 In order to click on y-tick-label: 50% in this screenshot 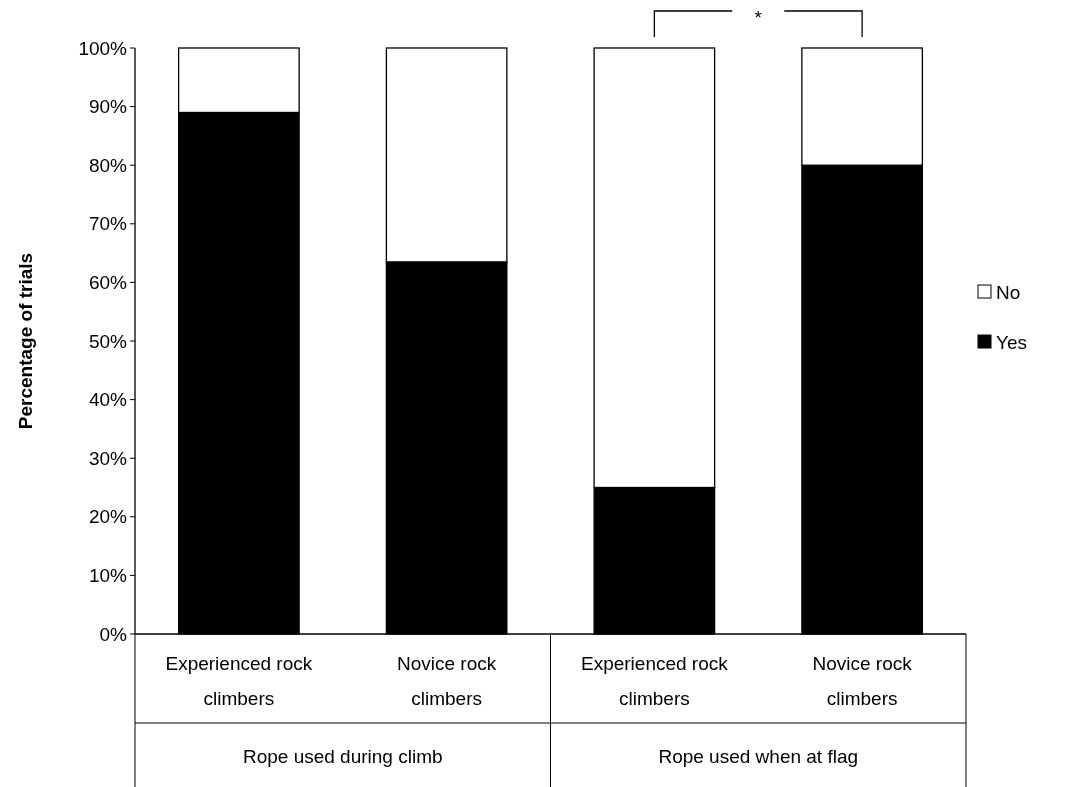, I will do `click(108, 341)`.